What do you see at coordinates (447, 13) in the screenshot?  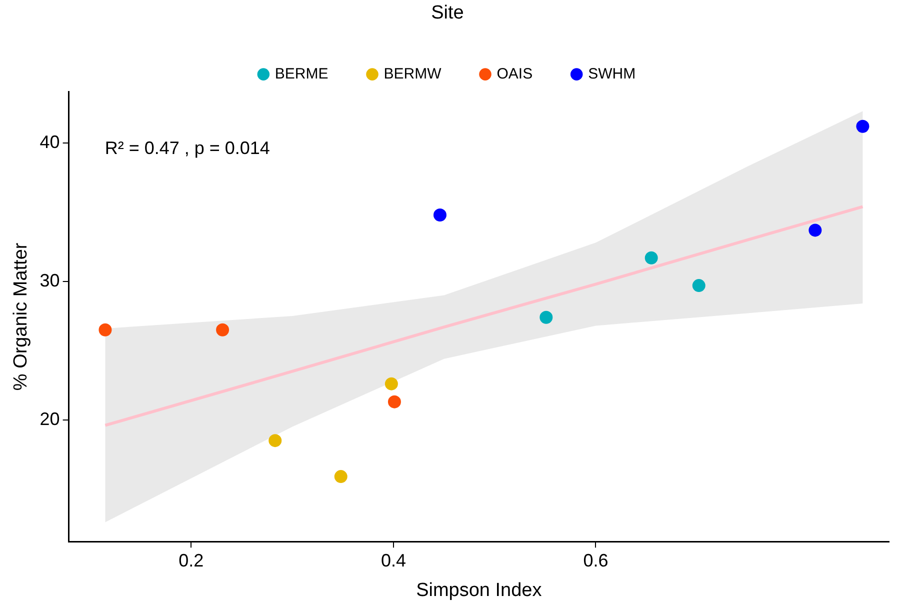 I see `legend-title: Site` at bounding box center [447, 13].